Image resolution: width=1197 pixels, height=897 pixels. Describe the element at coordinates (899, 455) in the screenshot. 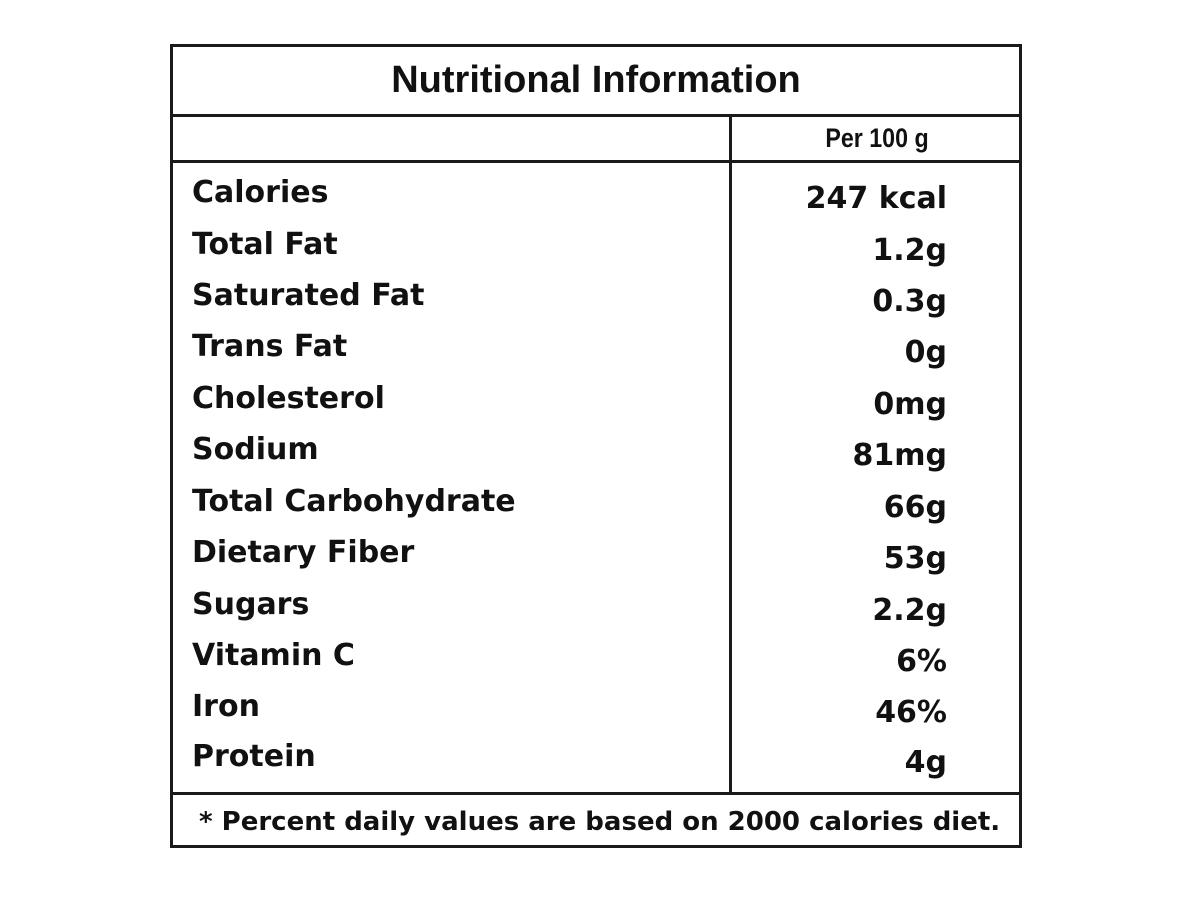

I see `nutrient-value: 81mg` at that location.